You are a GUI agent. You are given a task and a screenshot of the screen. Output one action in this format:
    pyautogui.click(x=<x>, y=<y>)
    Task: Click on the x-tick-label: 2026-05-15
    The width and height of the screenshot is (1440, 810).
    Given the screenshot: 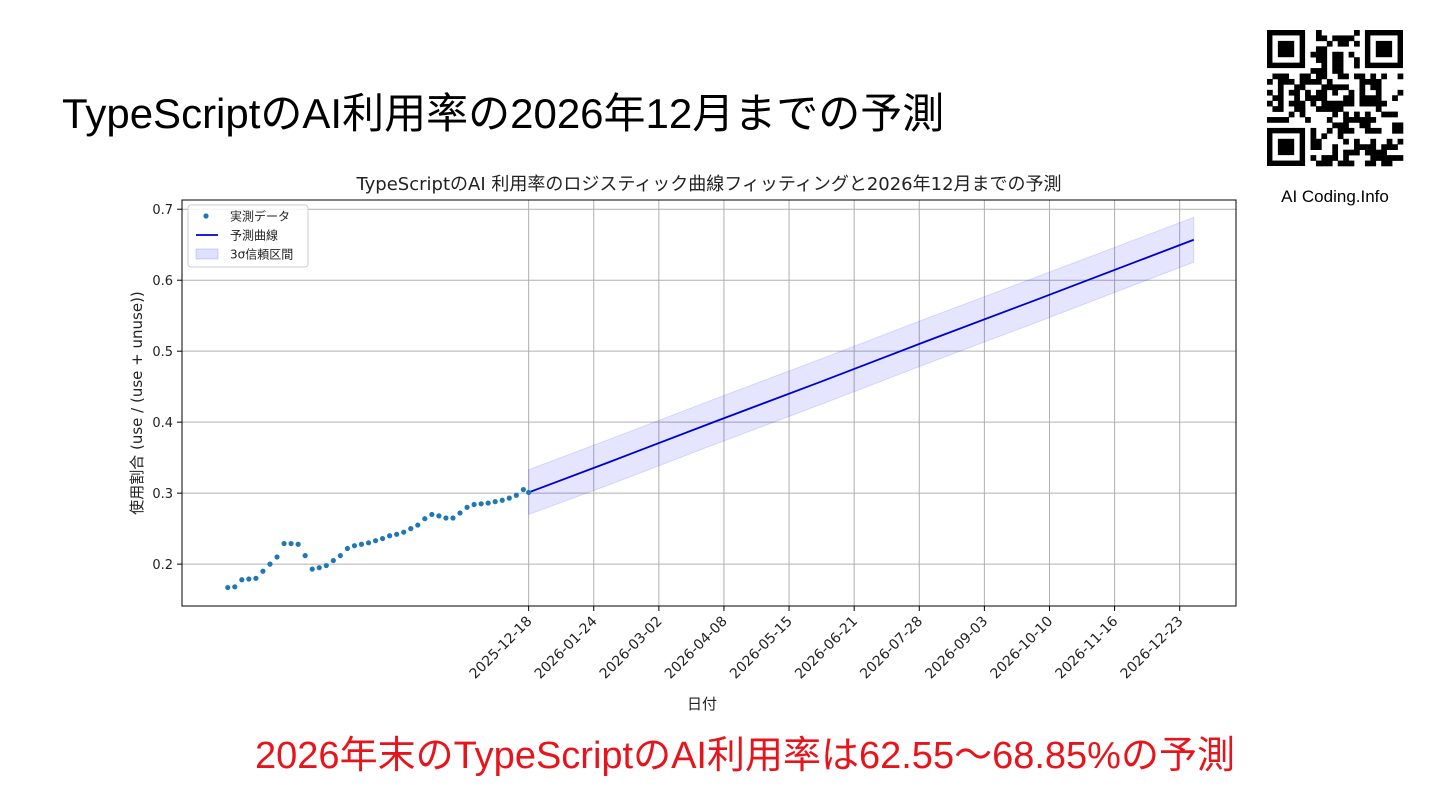 What is the action you would take?
    pyautogui.click(x=761, y=648)
    